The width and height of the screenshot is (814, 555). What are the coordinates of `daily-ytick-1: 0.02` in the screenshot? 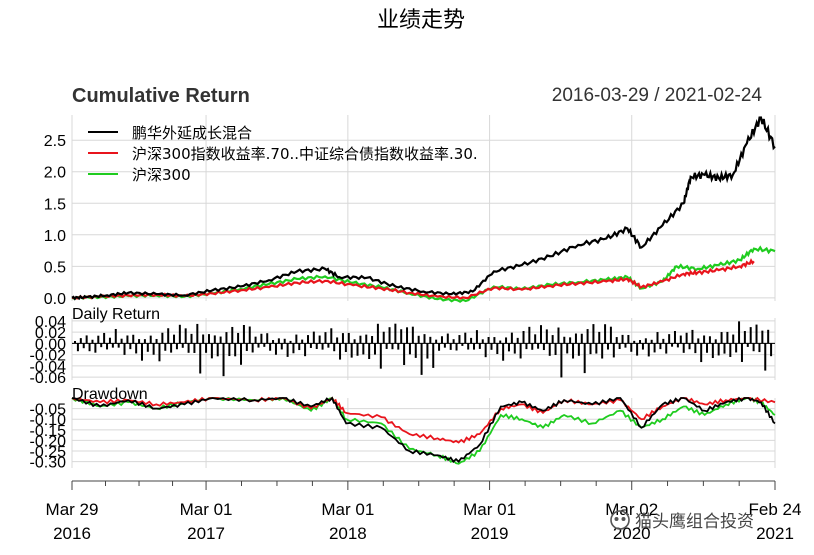 It's located at (50, 333).